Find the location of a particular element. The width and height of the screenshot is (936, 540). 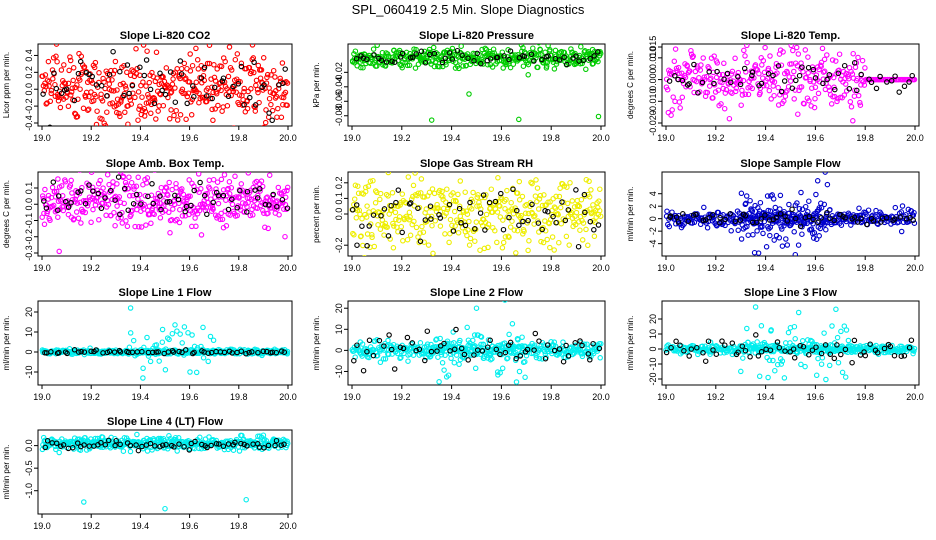

x-tick-label: 19.2 is located at coordinates (91, 268).